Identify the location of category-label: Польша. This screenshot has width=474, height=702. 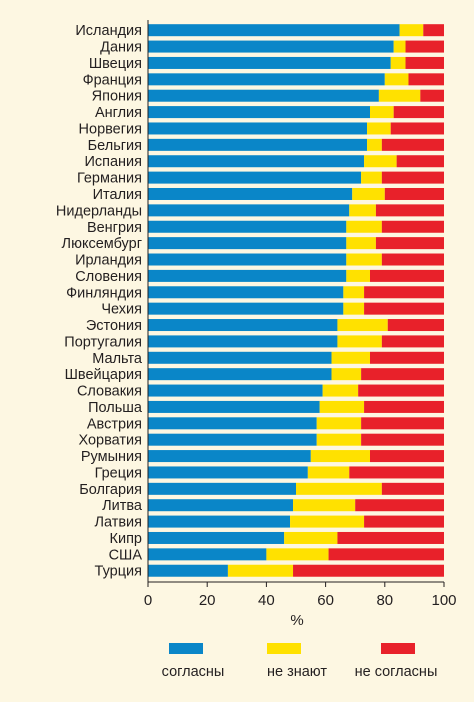
(115, 408).